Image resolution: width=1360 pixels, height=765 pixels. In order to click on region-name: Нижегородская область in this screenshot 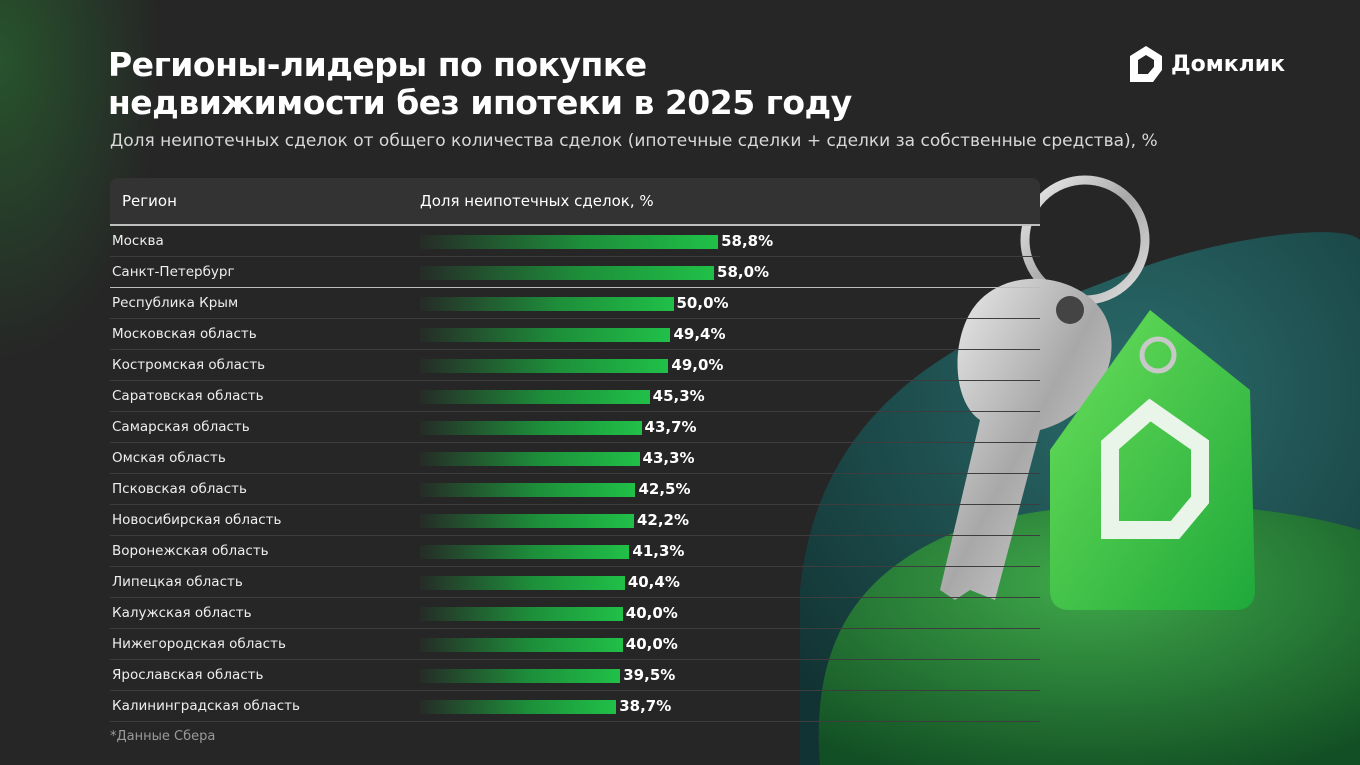, I will do `click(199, 644)`.